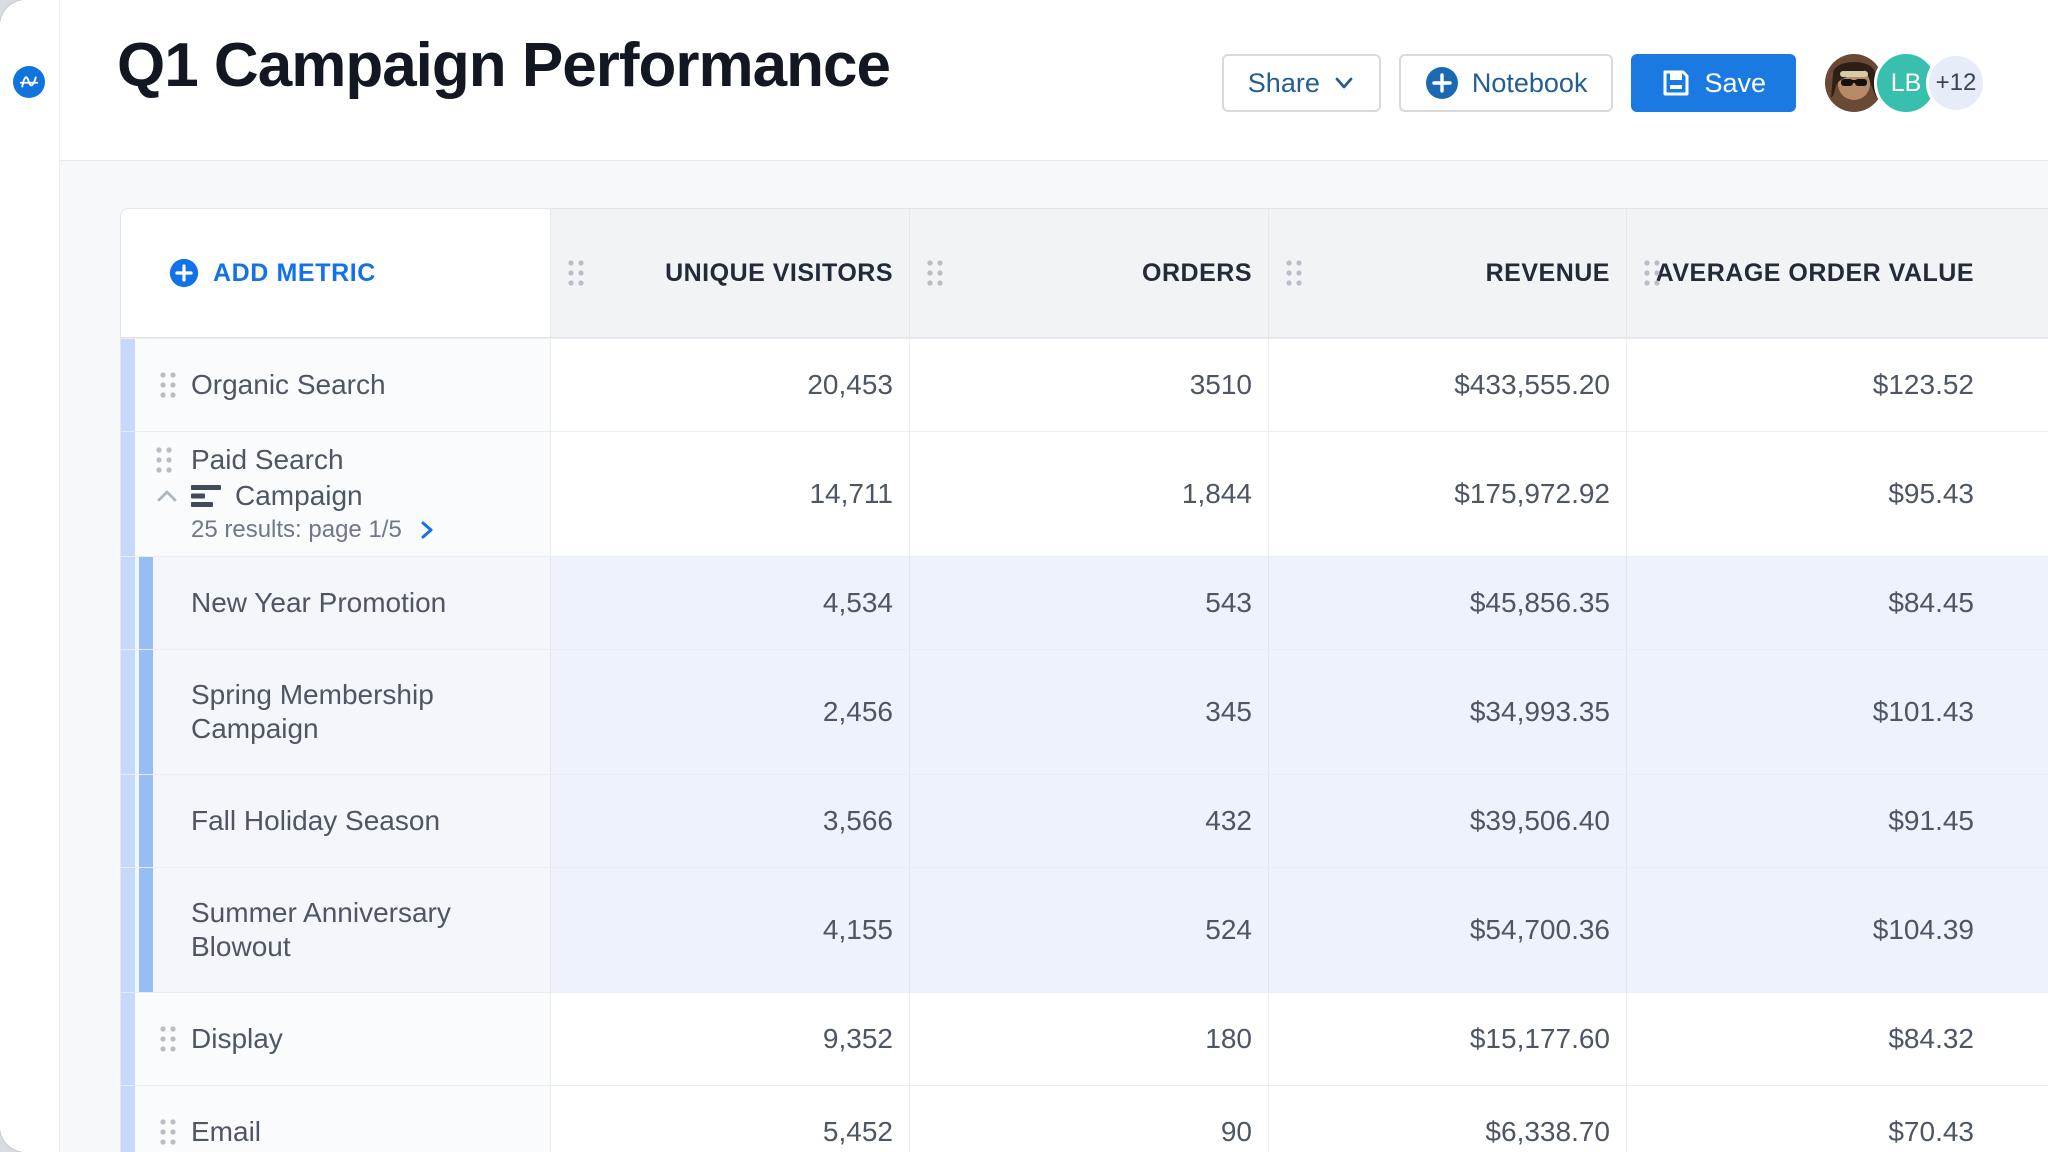 This screenshot has height=1152, width=2048. What do you see at coordinates (1197, 272) in the screenshot?
I see `column-header-label: ORDERS` at bounding box center [1197, 272].